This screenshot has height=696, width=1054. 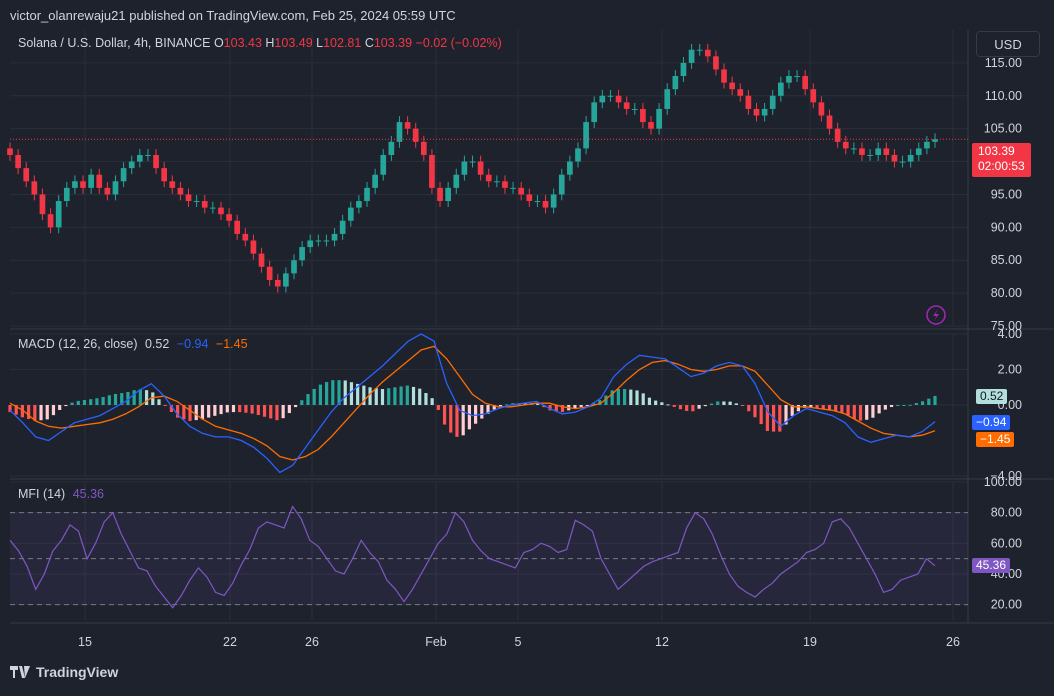 I want to click on macd-hist-value: 0.52, so click(x=157, y=344).